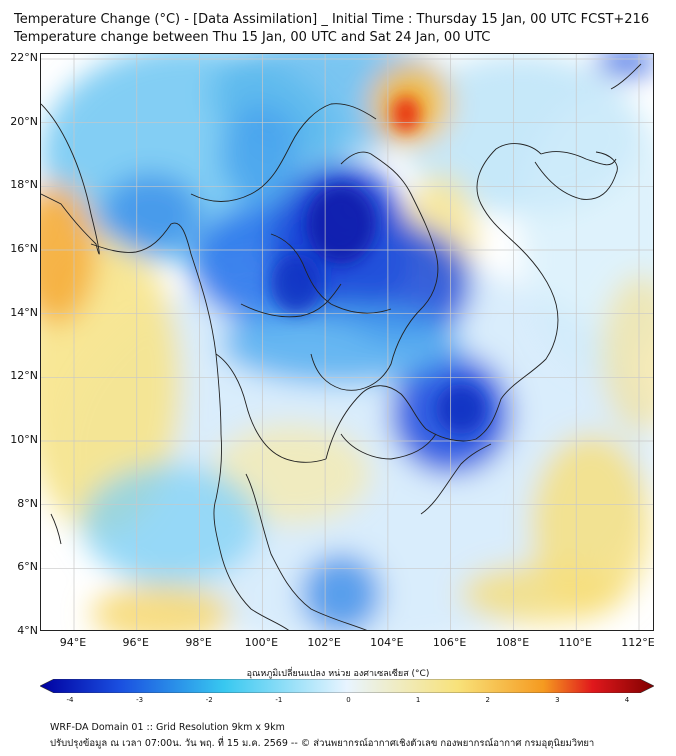  What do you see at coordinates (279, 700) in the screenshot?
I see `colorbar-tick-label: -1` at bounding box center [279, 700].